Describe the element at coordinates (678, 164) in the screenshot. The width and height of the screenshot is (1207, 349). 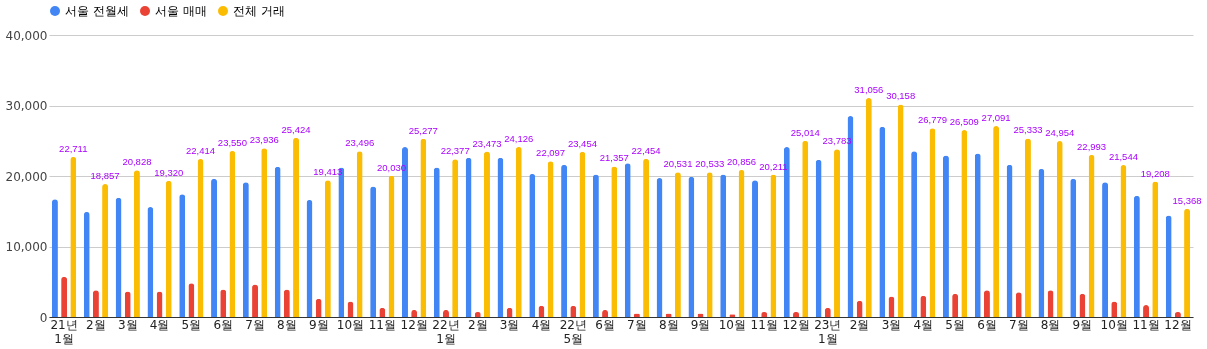
I see `data-label: 20,531` at that location.